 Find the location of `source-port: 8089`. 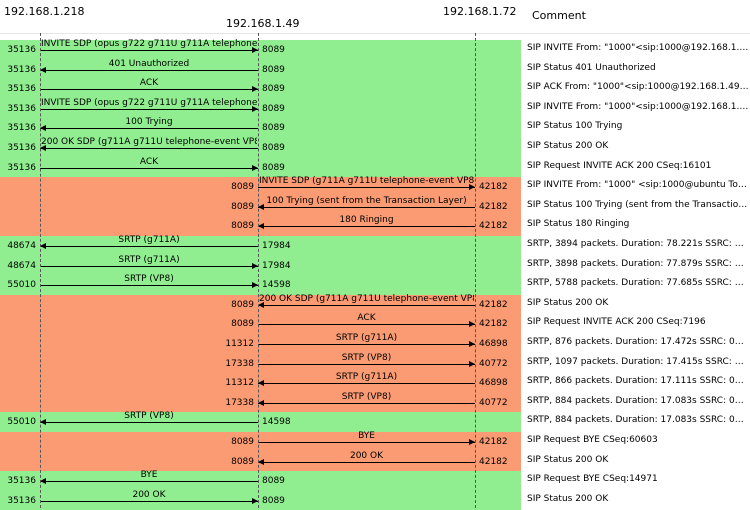

source-port: 8089 is located at coordinates (242, 304).